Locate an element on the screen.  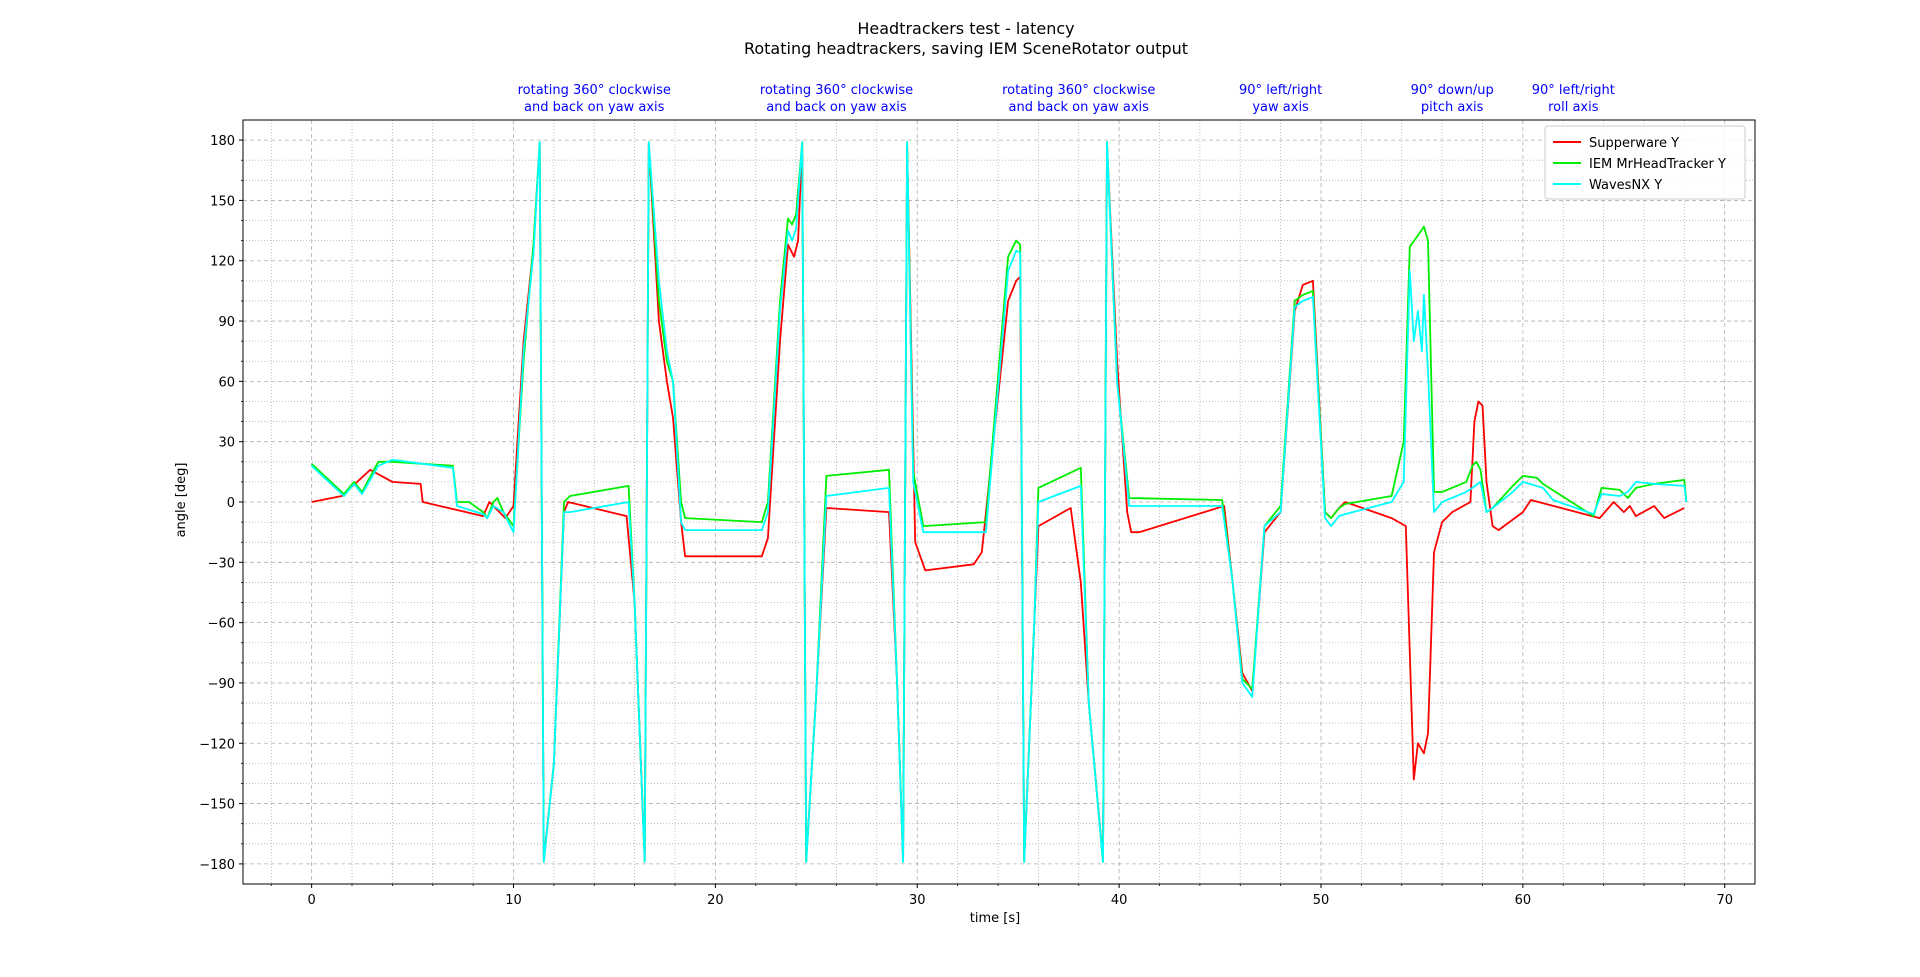
tick-label-x: 0 is located at coordinates (311, 900).